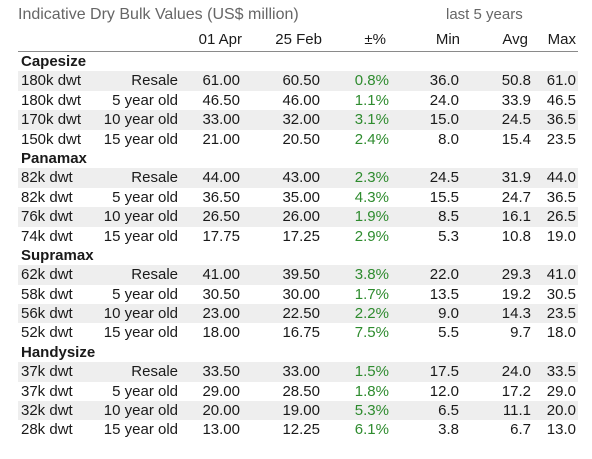 The height and width of the screenshot is (459, 592). Describe the element at coordinates (516, 236) in the screenshot. I see `cell-avg: 10.8` at that location.